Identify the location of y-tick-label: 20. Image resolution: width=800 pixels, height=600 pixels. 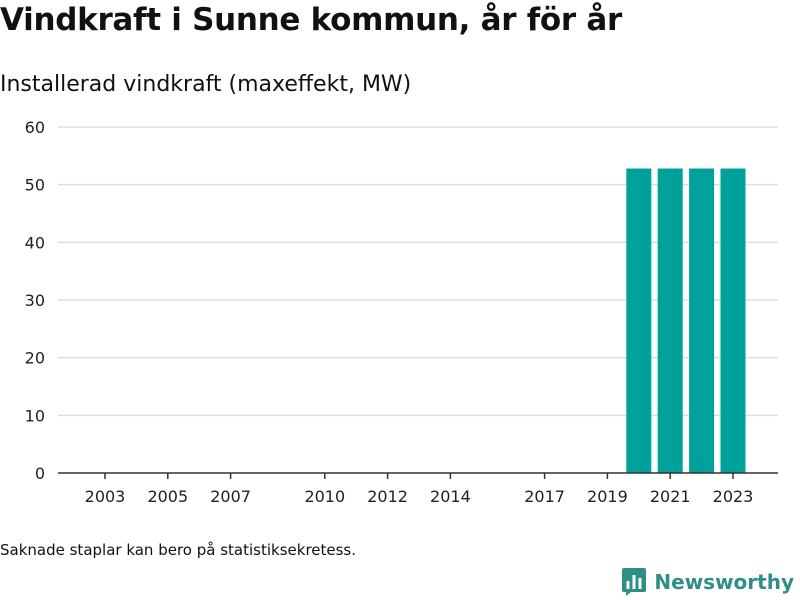
(35, 358).